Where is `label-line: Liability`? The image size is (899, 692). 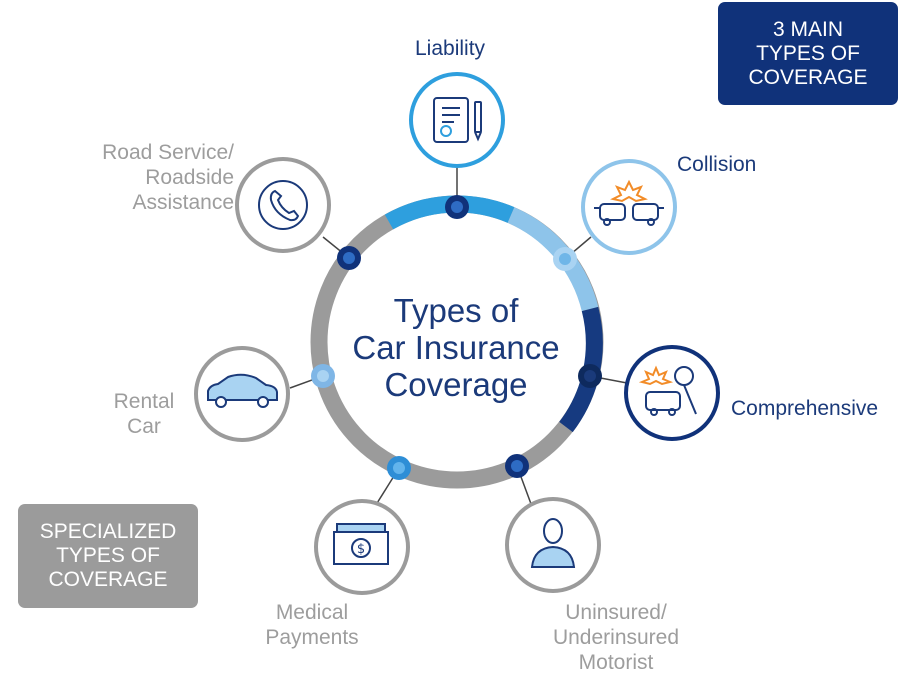 label-line: Liability is located at coordinates (450, 48).